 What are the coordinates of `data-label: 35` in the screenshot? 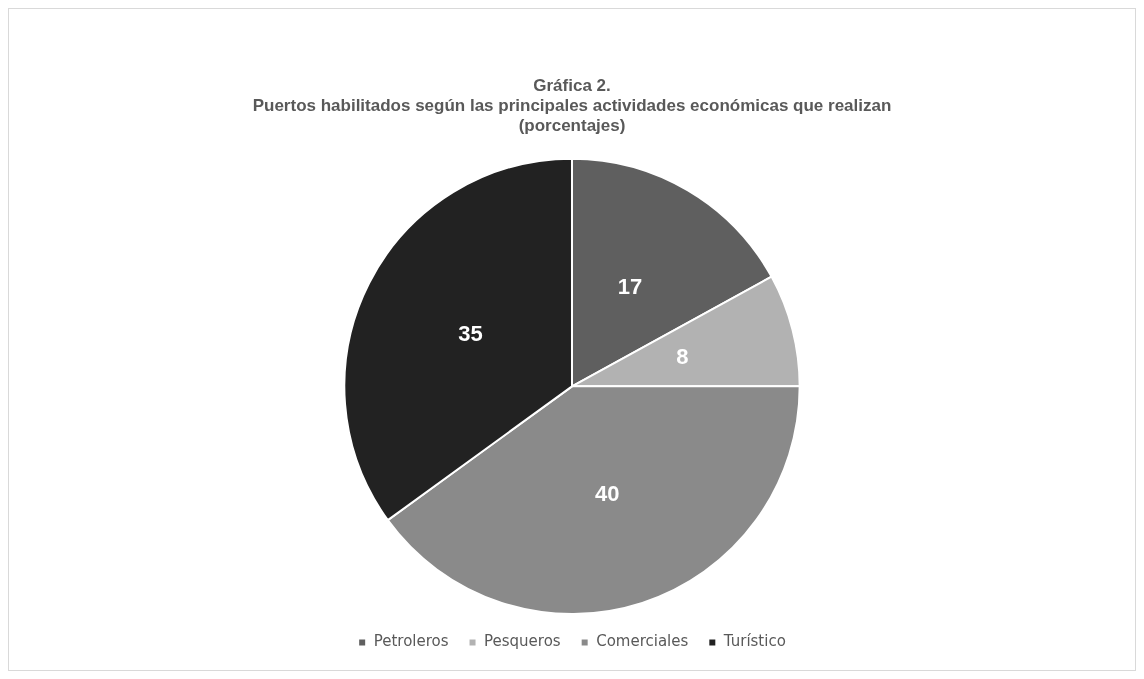 It's located at (470, 333).